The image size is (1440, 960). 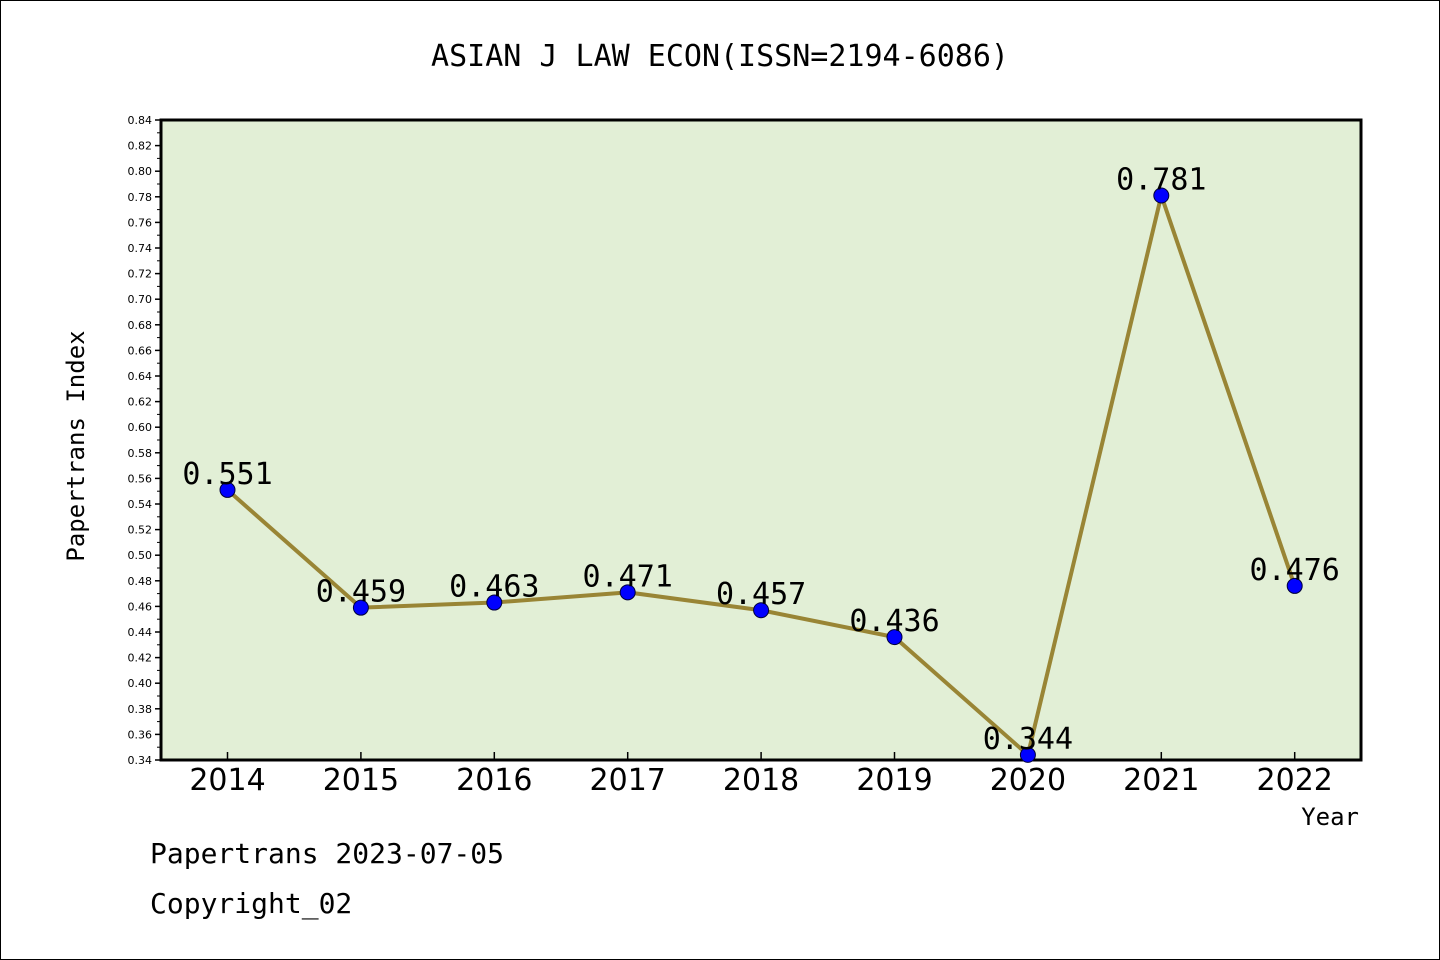 What do you see at coordinates (1330, 817) in the screenshot?
I see `x-axis-label: Year` at bounding box center [1330, 817].